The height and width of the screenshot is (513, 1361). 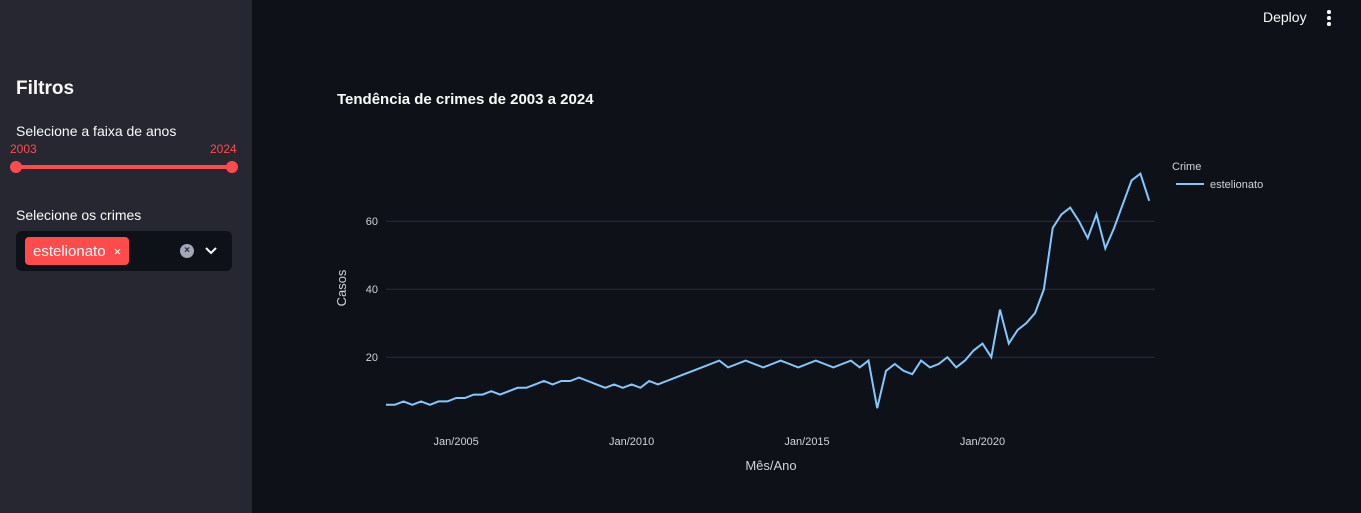 I want to click on clear-icon: ×, so click(x=187, y=251).